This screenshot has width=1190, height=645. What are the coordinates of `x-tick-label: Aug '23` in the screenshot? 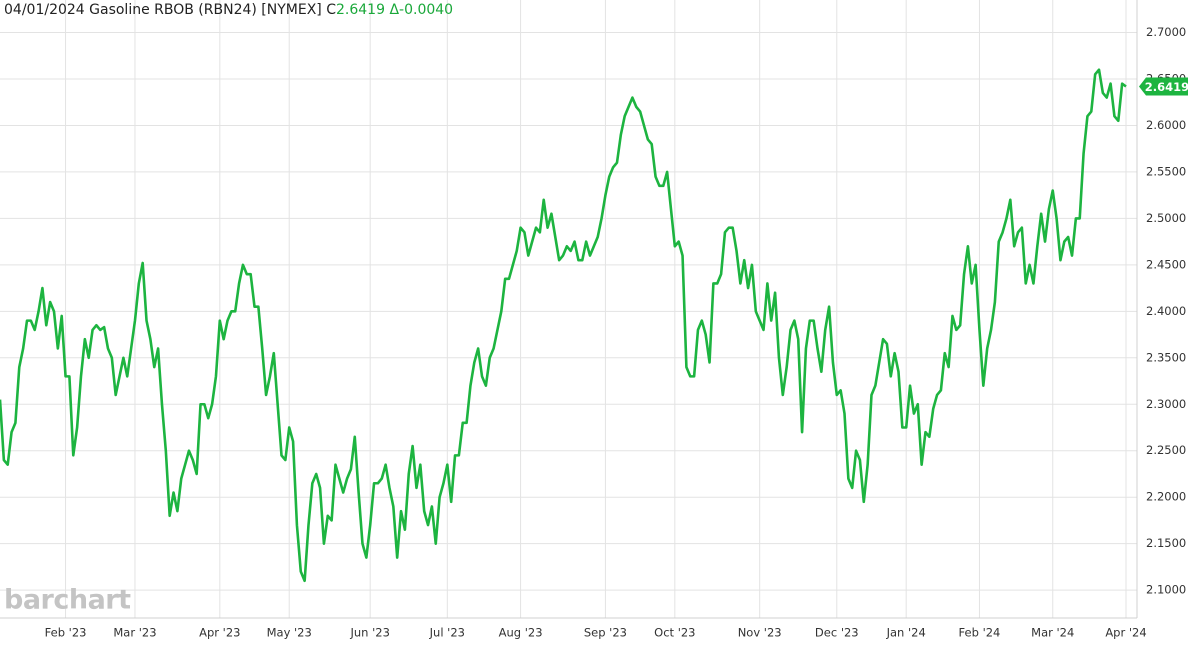 It's located at (521, 633).